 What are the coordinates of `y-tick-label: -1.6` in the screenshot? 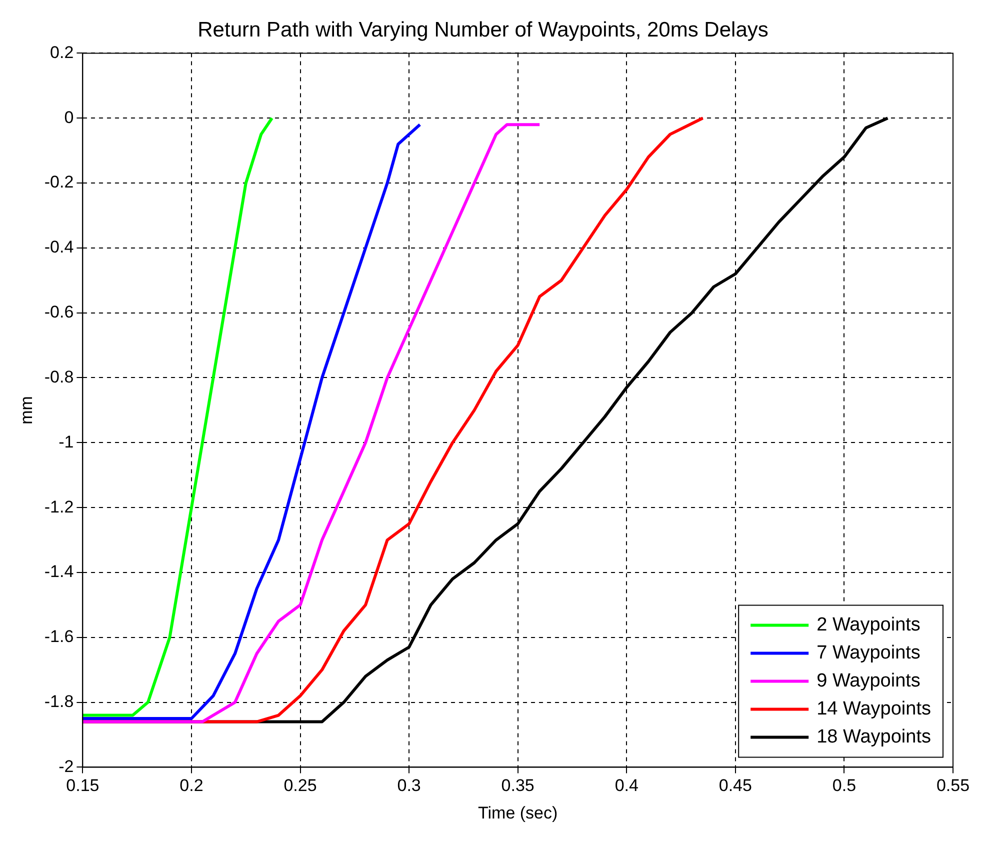 It's located at (59, 636).